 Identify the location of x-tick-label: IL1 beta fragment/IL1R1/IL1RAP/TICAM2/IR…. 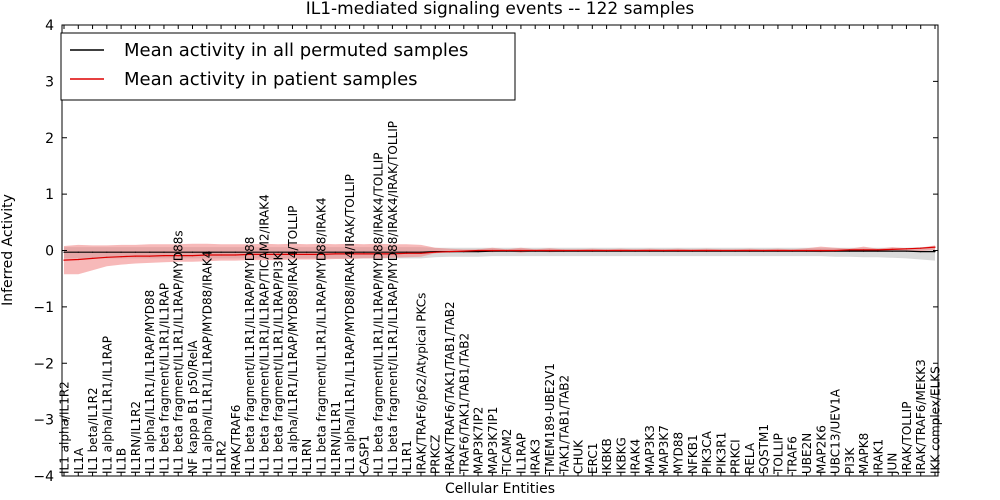
(264, 334).